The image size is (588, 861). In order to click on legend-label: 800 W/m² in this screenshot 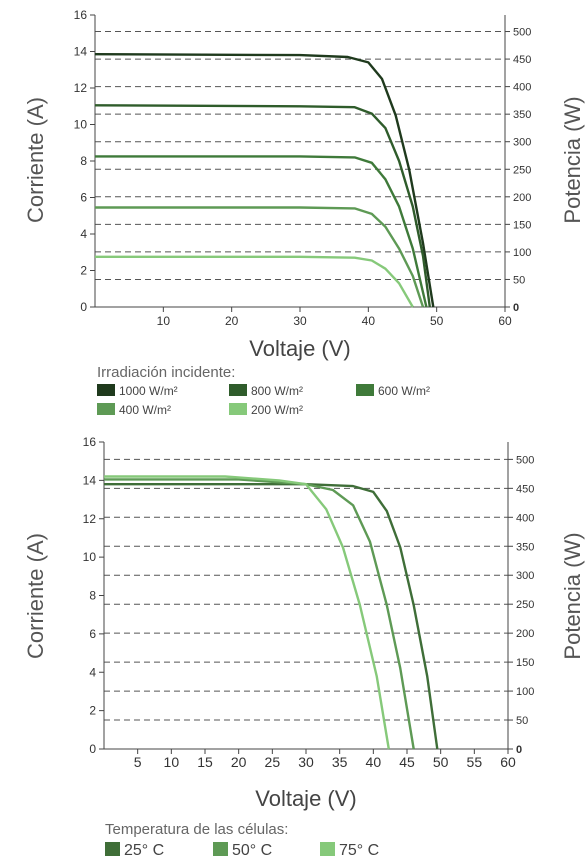, I will do `click(277, 391)`.